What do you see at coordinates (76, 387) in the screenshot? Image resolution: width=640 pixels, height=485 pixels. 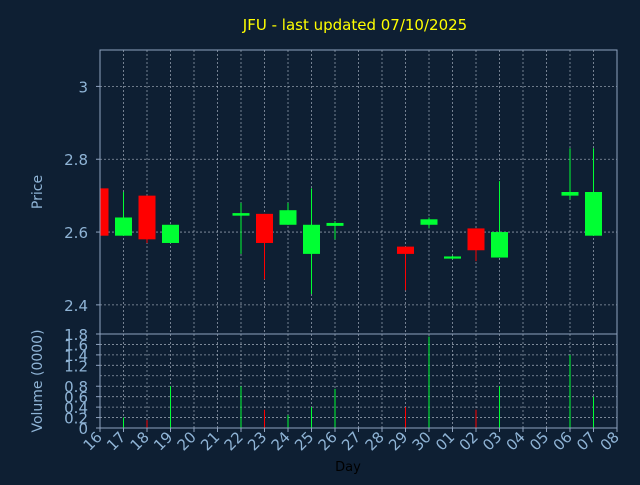 I see `volume-y-tick-label: 0.8` at bounding box center [76, 387].